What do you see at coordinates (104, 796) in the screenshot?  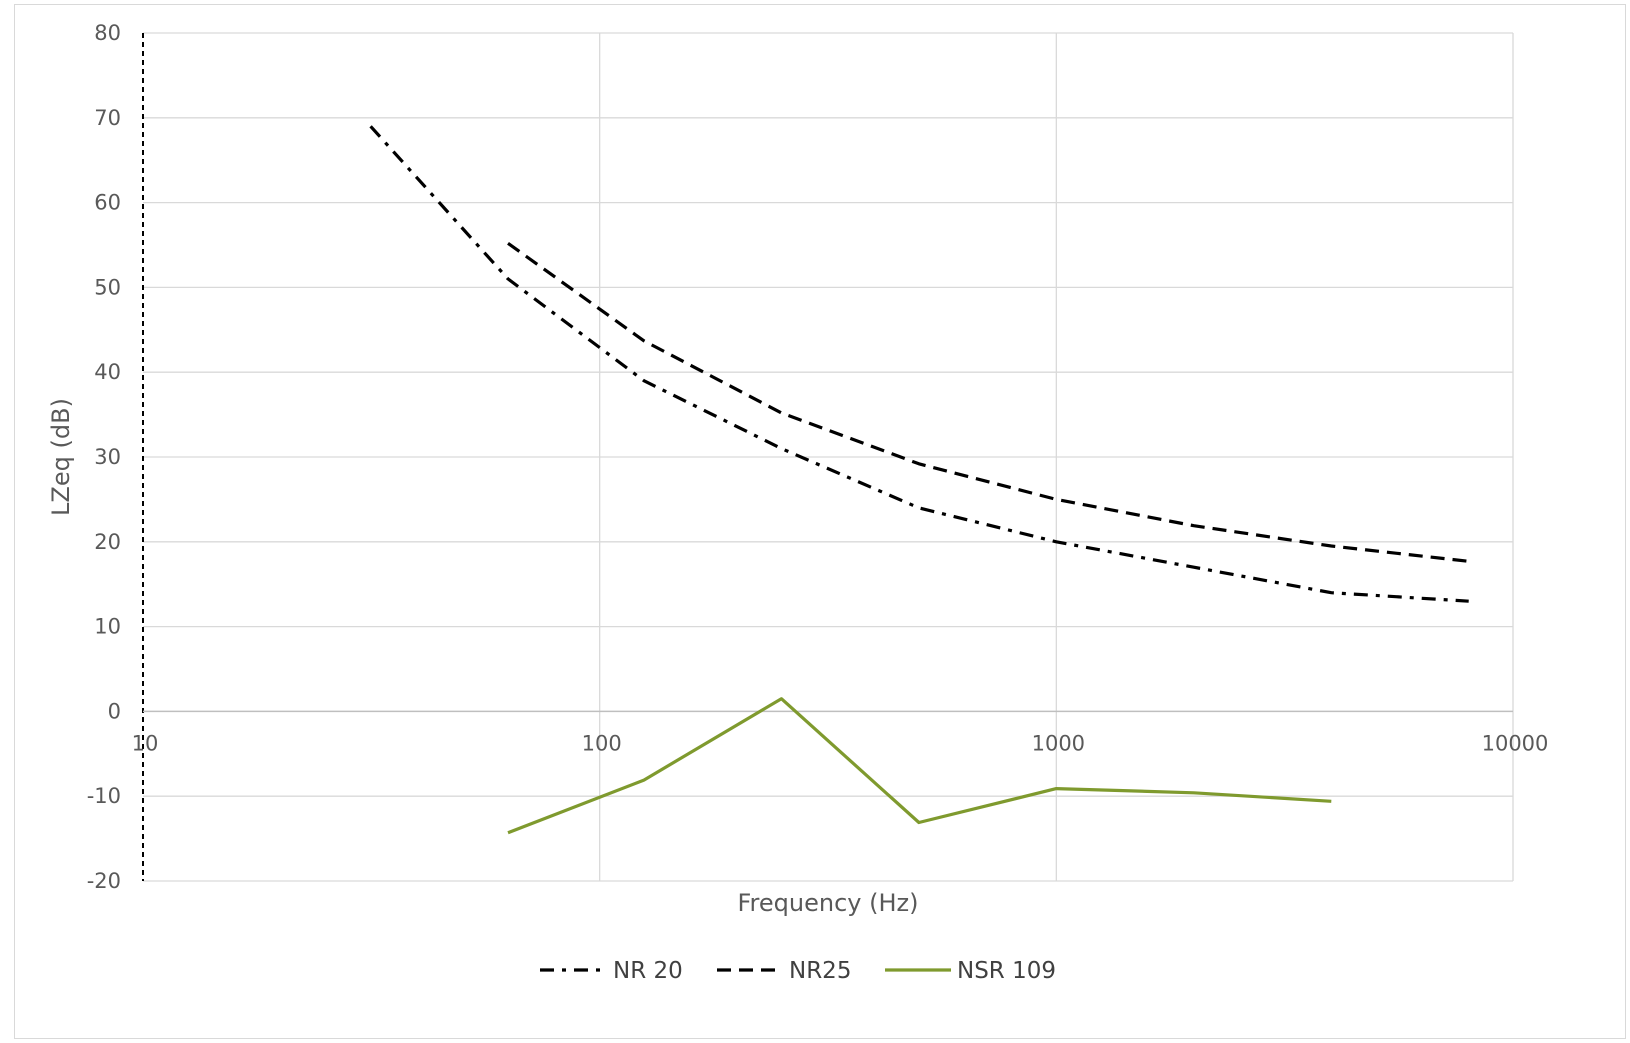 I see `y-tick-label: -10` at bounding box center [104, 796].